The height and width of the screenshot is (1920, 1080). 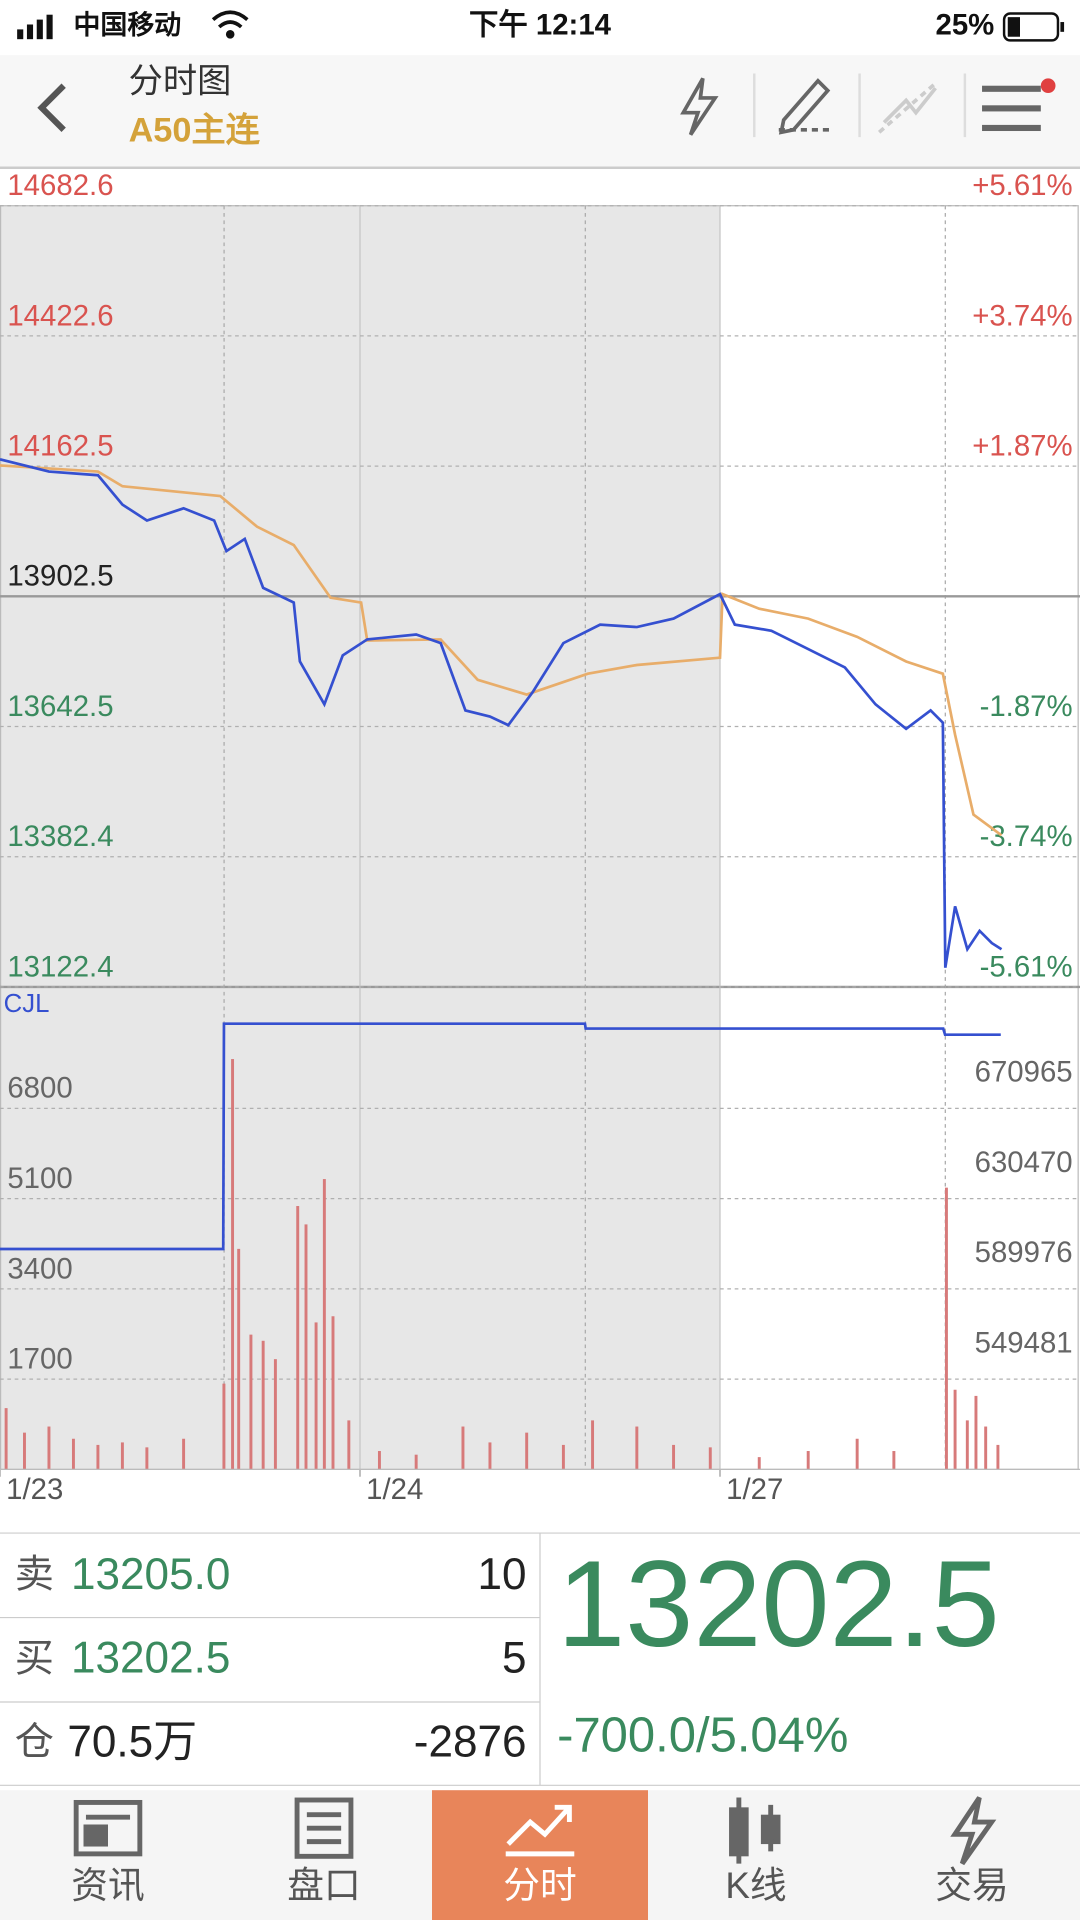 What do you see at coordinates (778, 1603) in the screenshot?
I see `last-price: 13202.5` at bounding box center [778, 1603].